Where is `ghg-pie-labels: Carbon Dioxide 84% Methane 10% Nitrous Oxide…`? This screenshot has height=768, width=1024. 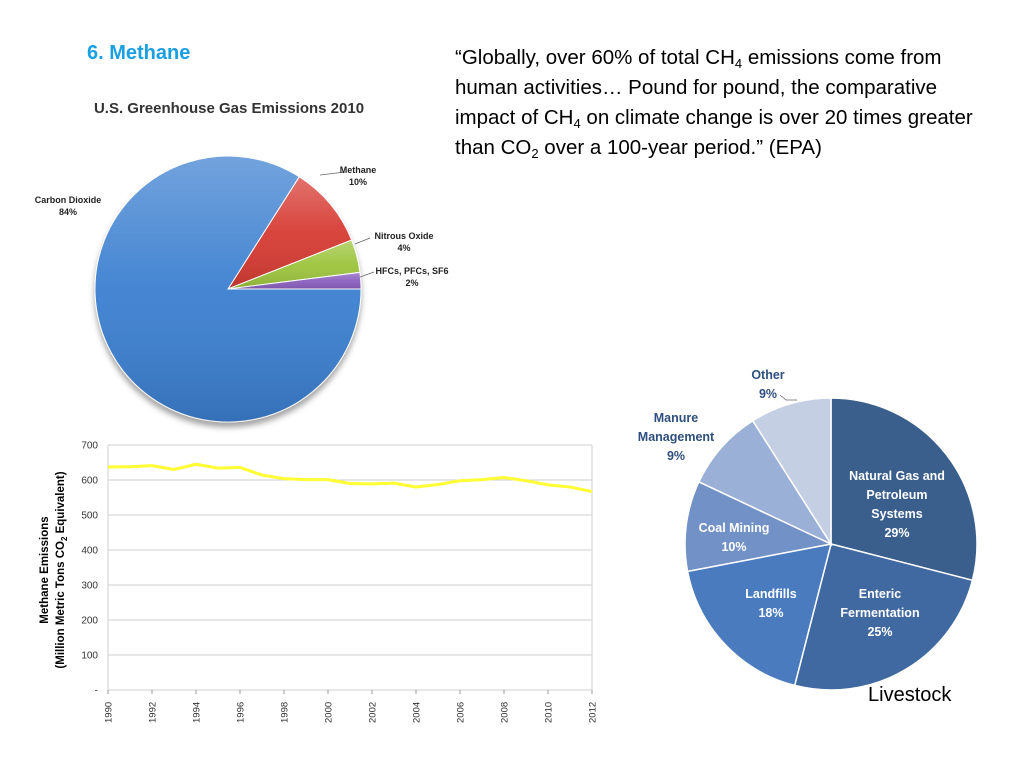 ghg-pie-labels: Carbon Dioxide 84% Methane 10% Nitrous Oxide… is located at coordinates (242, 226).